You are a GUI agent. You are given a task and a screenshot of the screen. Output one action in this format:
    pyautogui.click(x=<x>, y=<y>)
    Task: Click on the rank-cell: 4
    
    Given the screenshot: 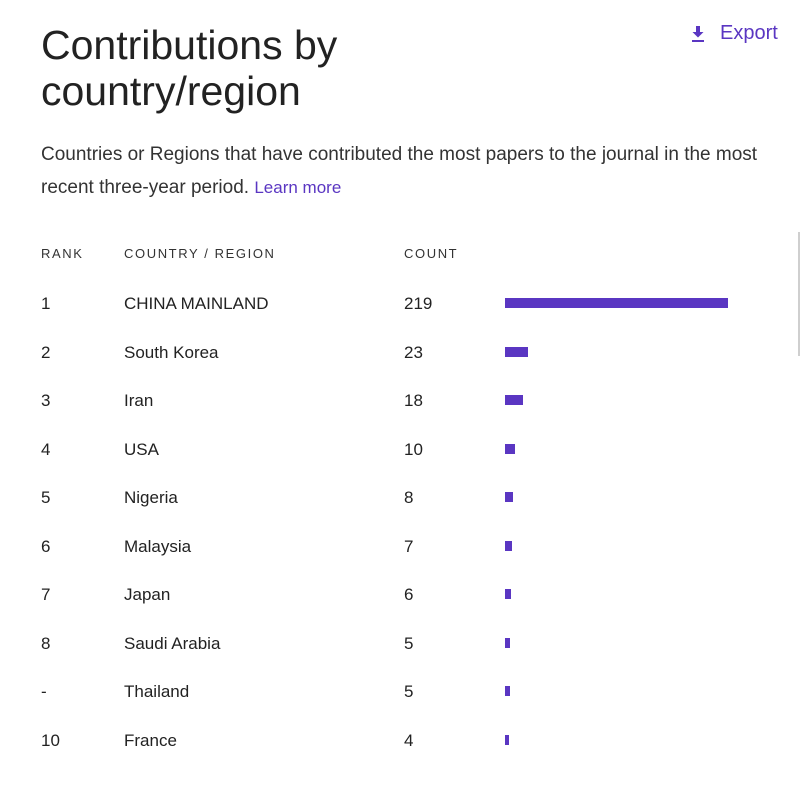 What is the action you would take?
    pyautogui.click(x=46, y=449)
    